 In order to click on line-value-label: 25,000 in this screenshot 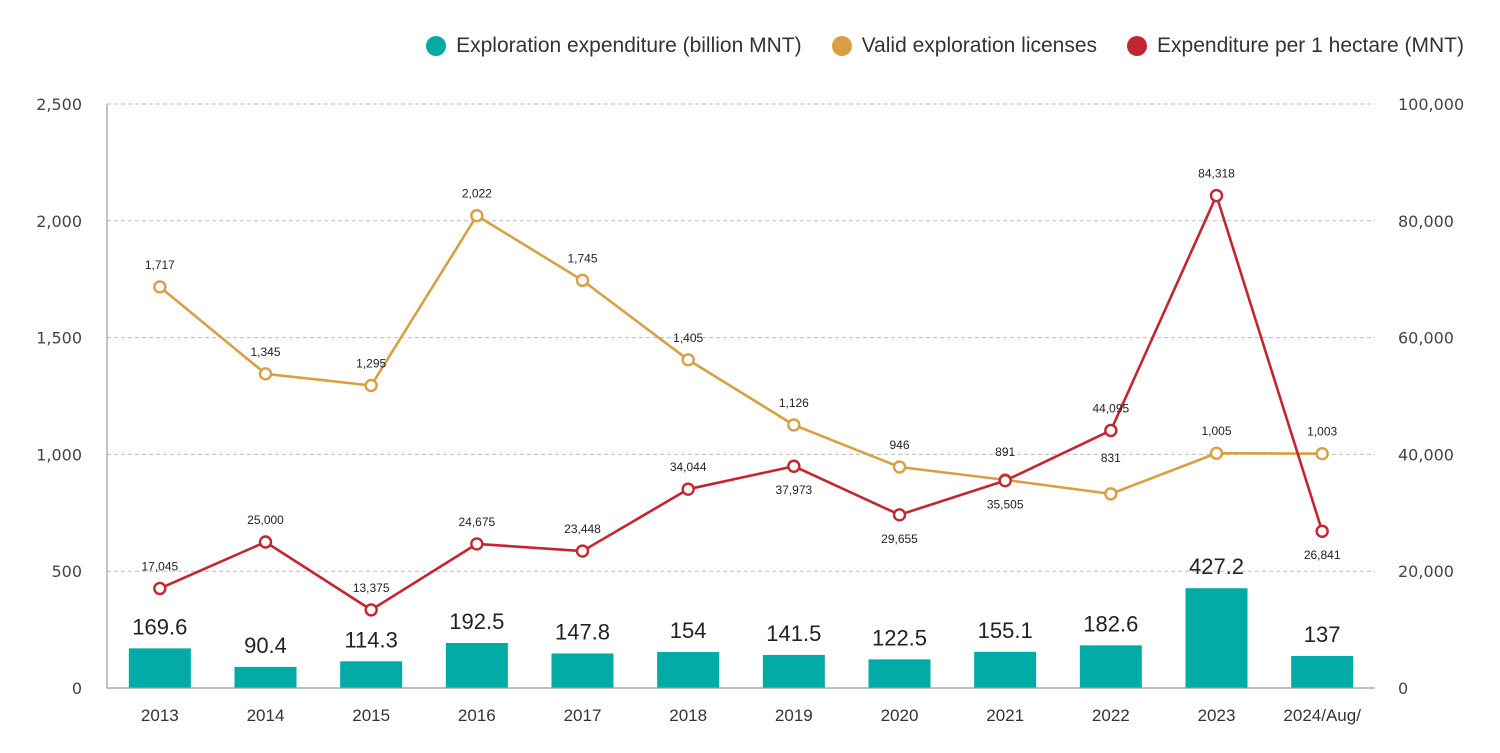, I will do `click(265, 520)`.